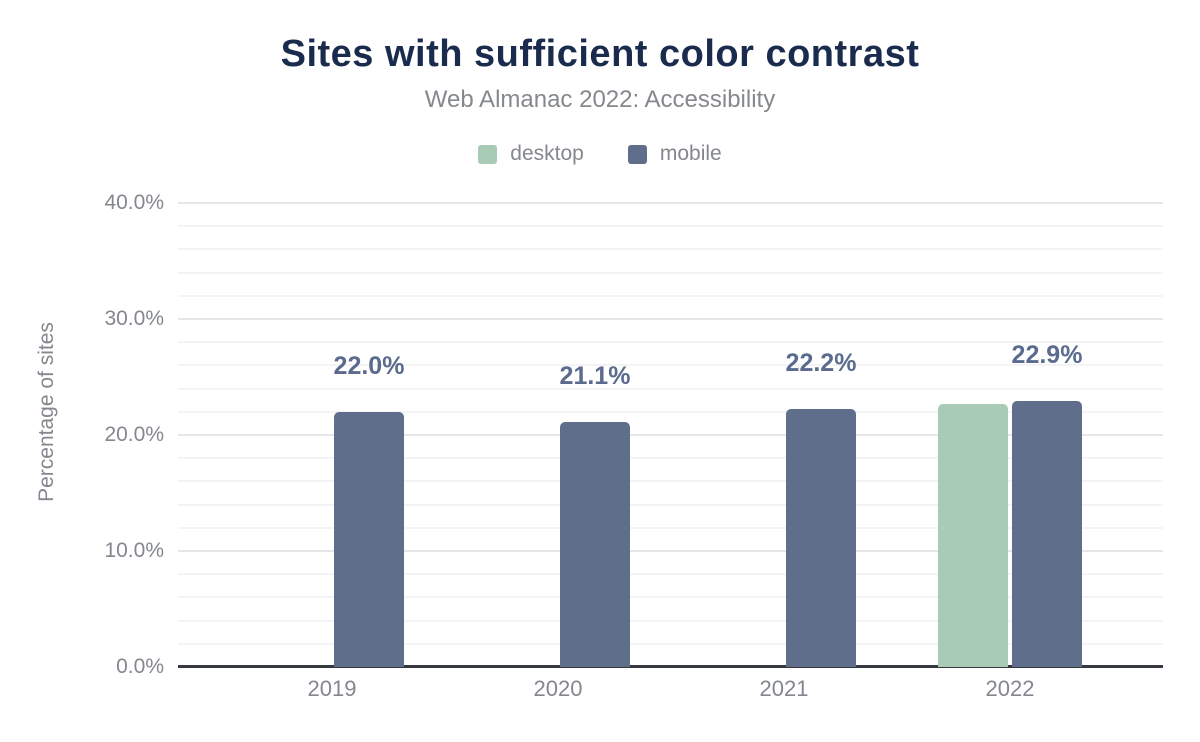 This screenshot has width=1200, height=742. Describe the element at coordinates (595, 544) in the screenshot. I see `bar-mobile-2020` at that location.